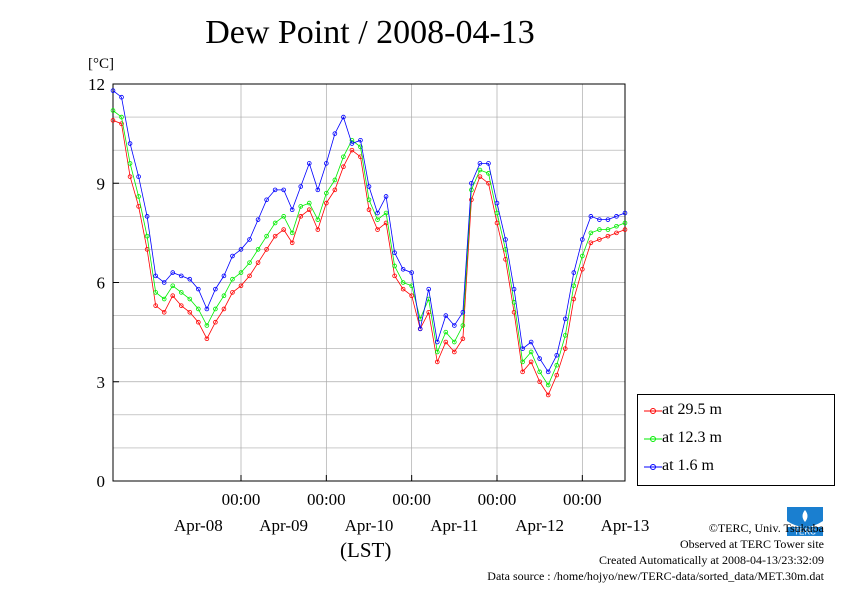  Describe the element at coordinates (736, 467) in the screenshot. I see `legend-item-1-6m: at 1.6 m` at that location.